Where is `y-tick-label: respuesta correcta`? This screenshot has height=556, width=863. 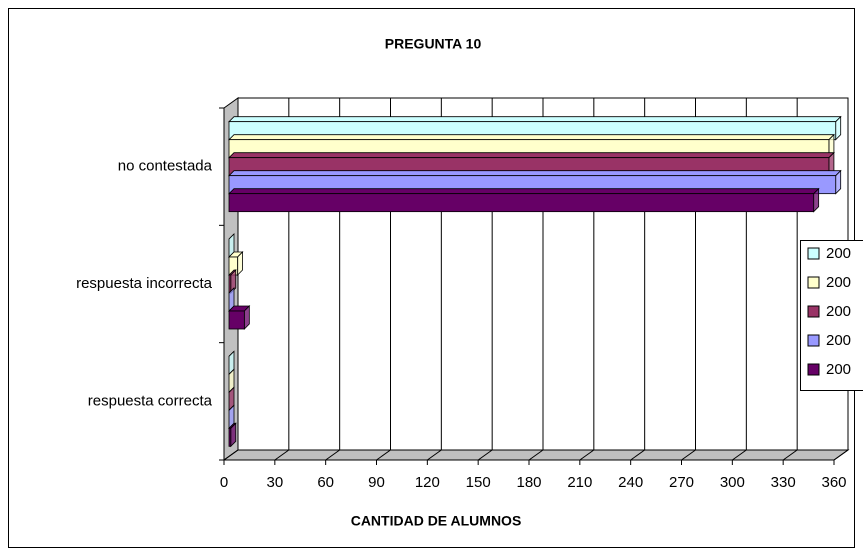
y-tick-label: respuesta correcta is located at coordinates (150, 400).